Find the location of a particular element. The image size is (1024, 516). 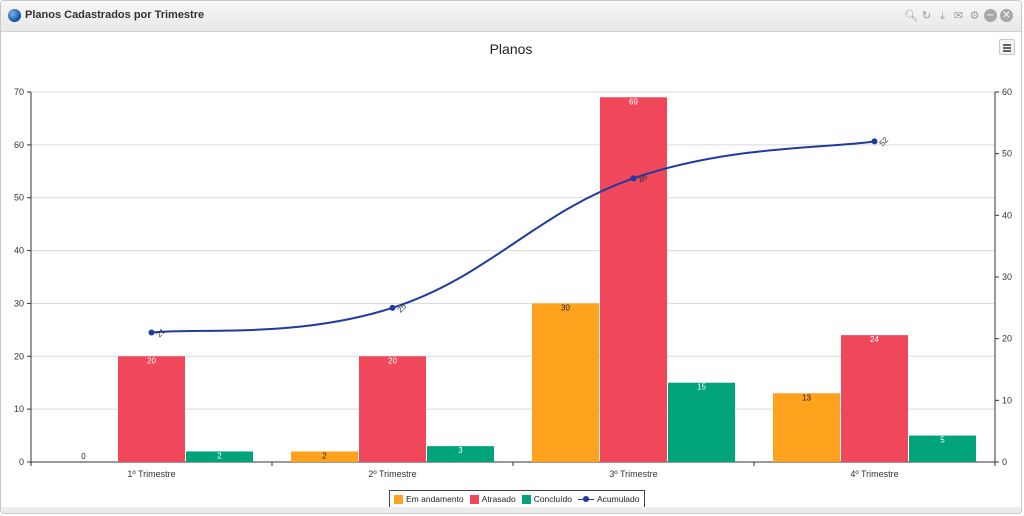

legend-item: Acumulado is located at coordinates (608, 499).